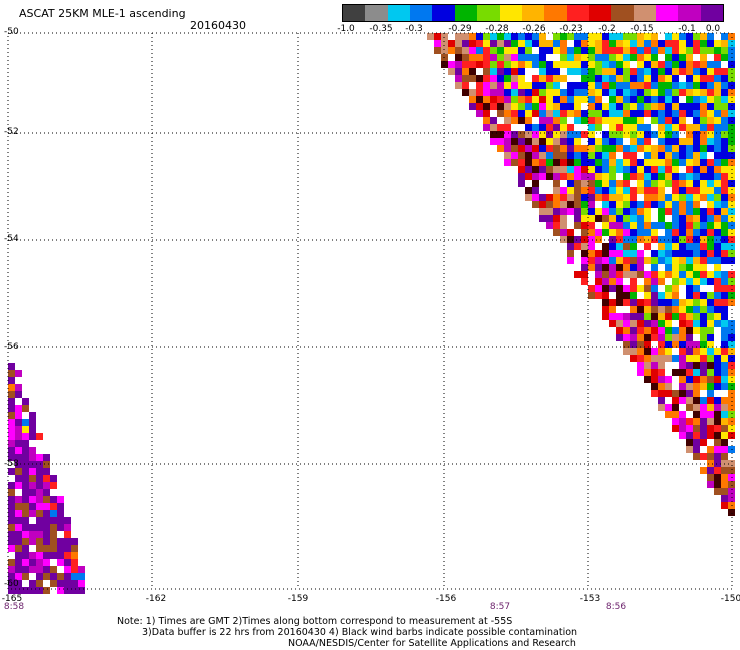  I want to click on time-label: 8:56, so click(616, 607).